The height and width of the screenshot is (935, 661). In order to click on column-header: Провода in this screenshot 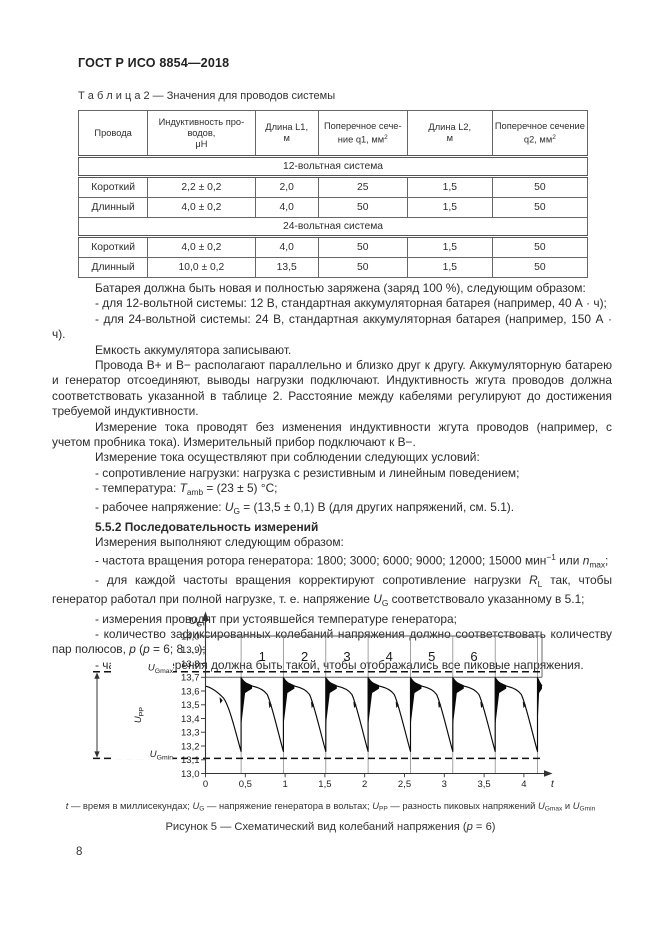, I will do `click(113, 134)`.